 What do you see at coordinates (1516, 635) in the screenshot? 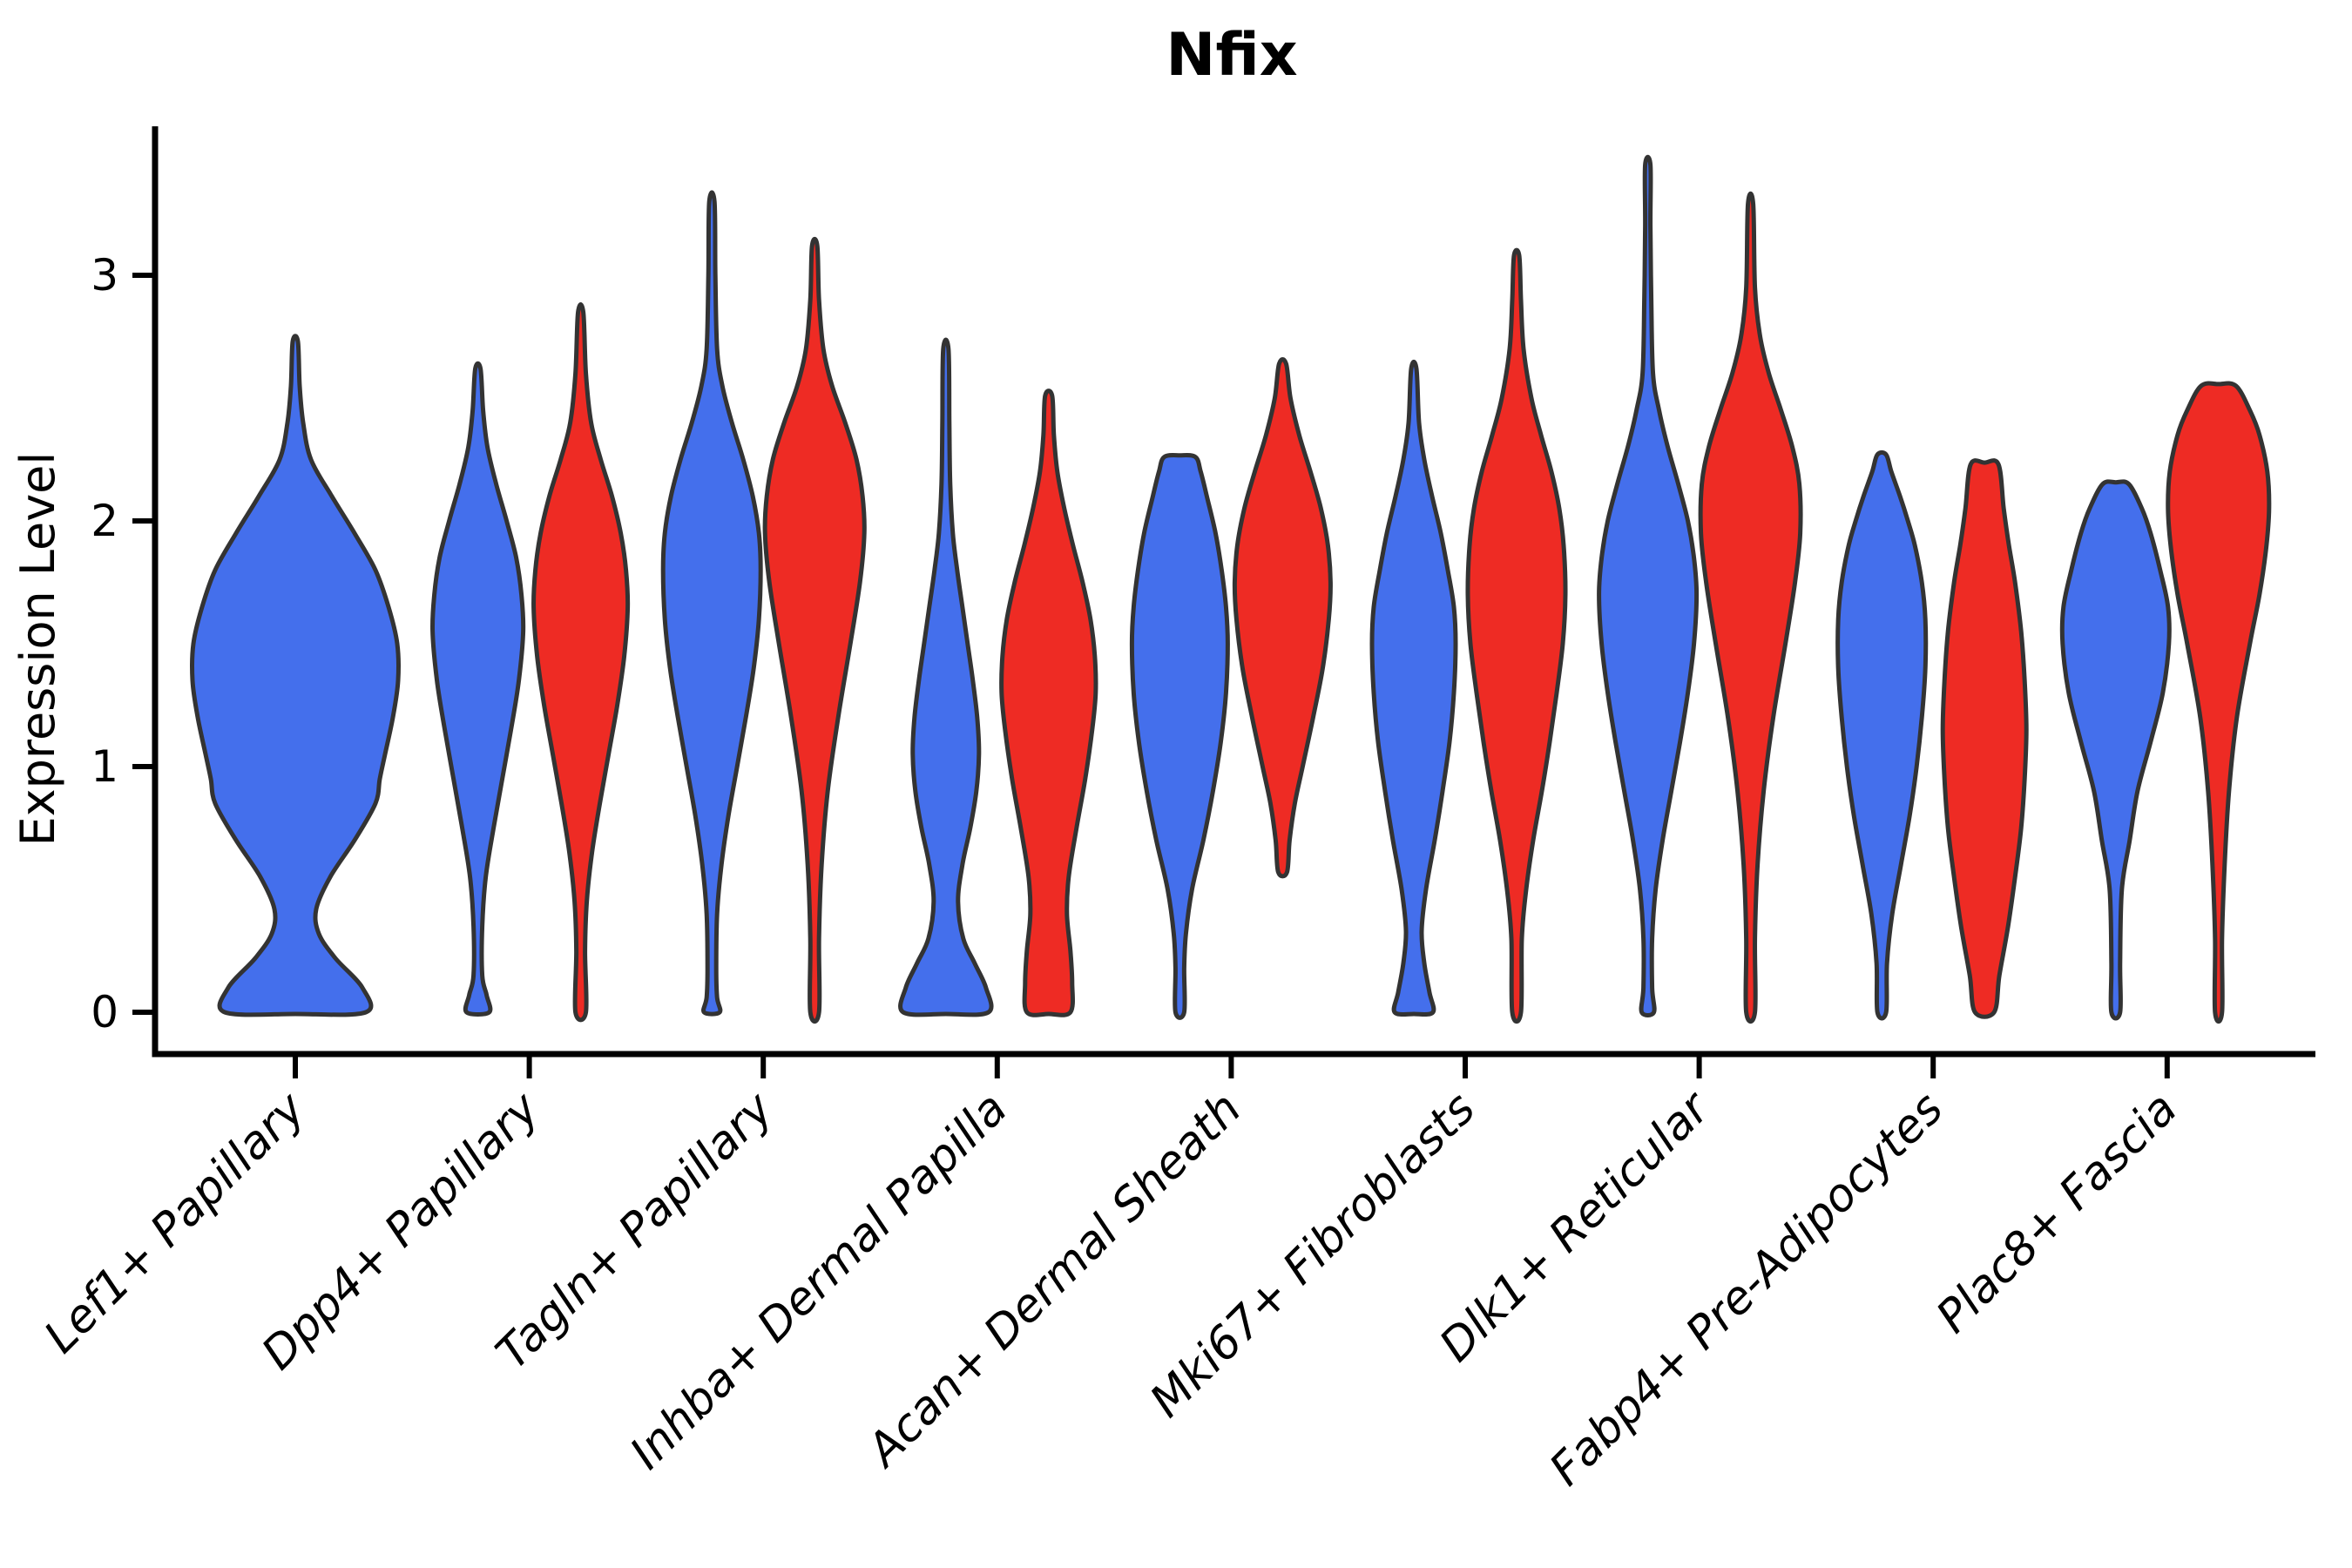
I see `violin-condition-red-mki67-fibroblasts` at bounding box center [1516, 635].